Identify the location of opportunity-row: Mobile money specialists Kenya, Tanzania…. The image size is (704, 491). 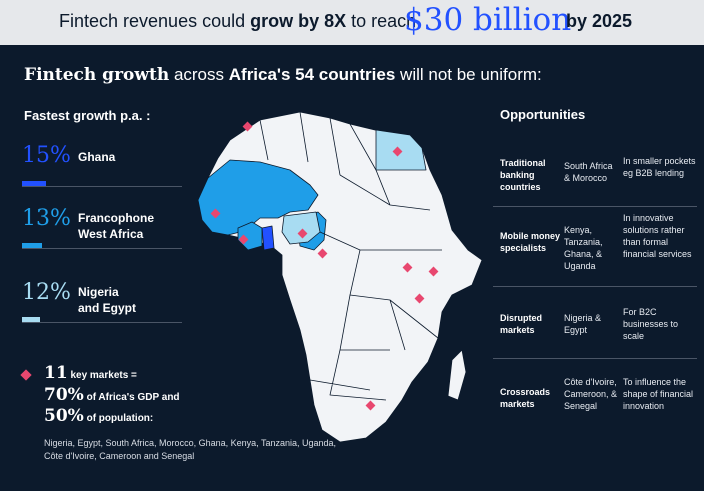
(595, 248).